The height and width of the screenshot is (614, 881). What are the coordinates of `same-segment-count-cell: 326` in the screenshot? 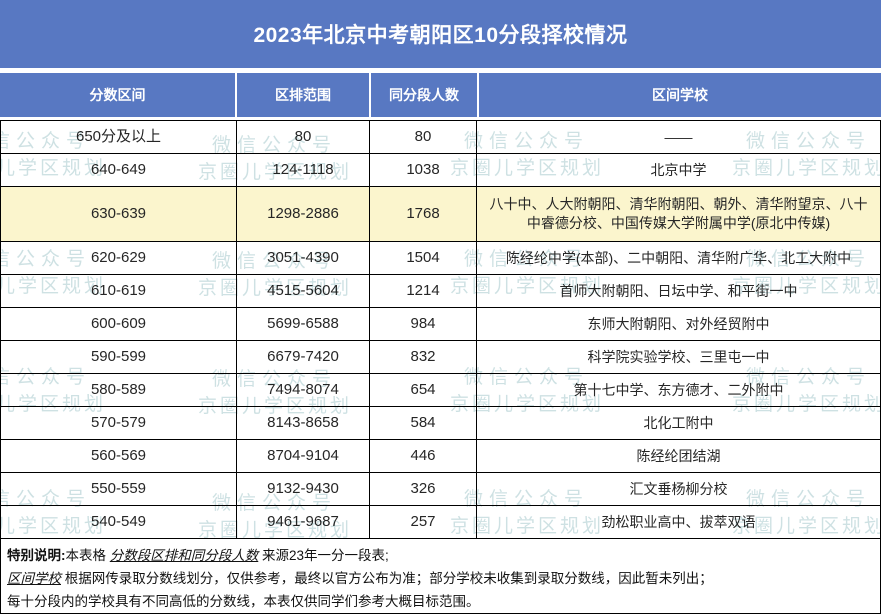 It's located at (423, 489).